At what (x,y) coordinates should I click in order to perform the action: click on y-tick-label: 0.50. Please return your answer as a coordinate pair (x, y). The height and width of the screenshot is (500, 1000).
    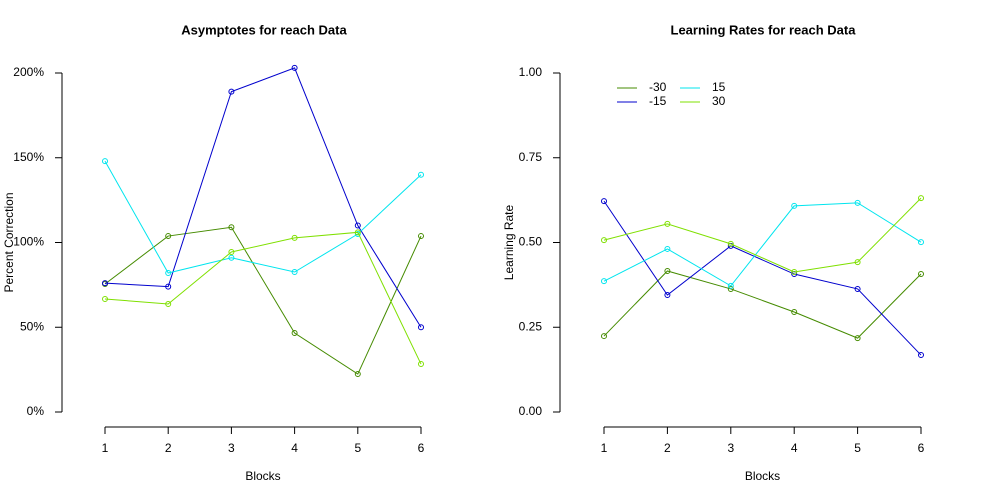
    Looking at the image, I should click on (531, 242).